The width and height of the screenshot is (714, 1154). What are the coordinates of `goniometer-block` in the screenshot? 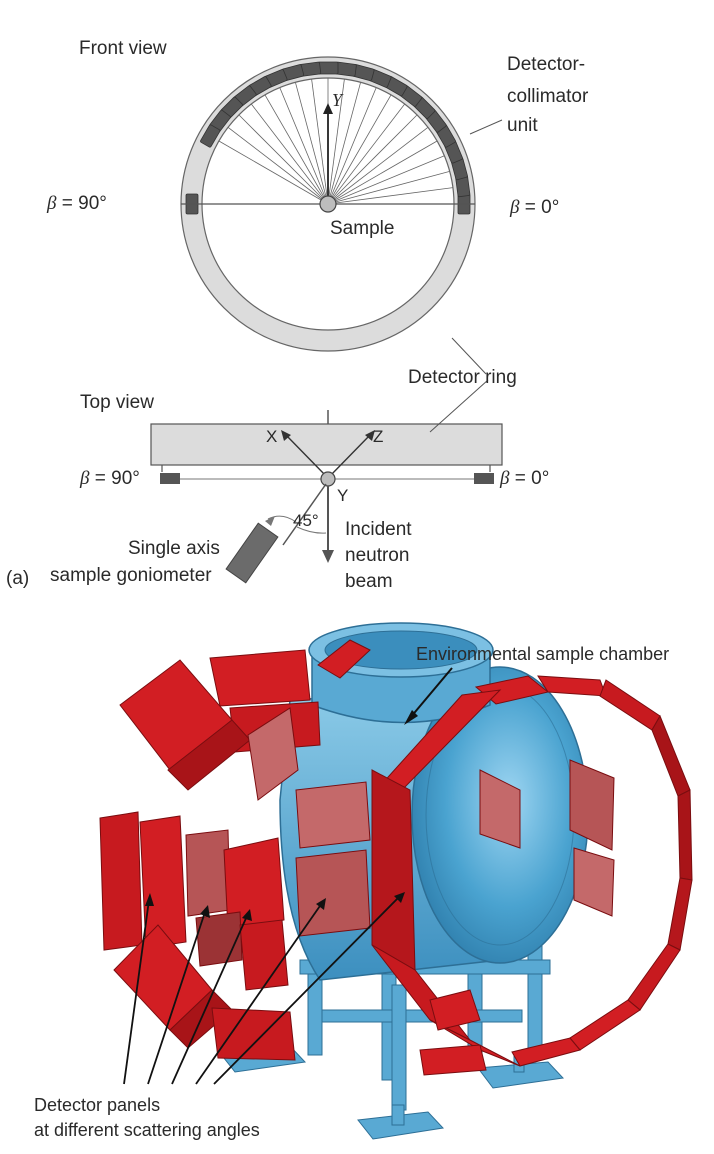 It's located at (252, 553).